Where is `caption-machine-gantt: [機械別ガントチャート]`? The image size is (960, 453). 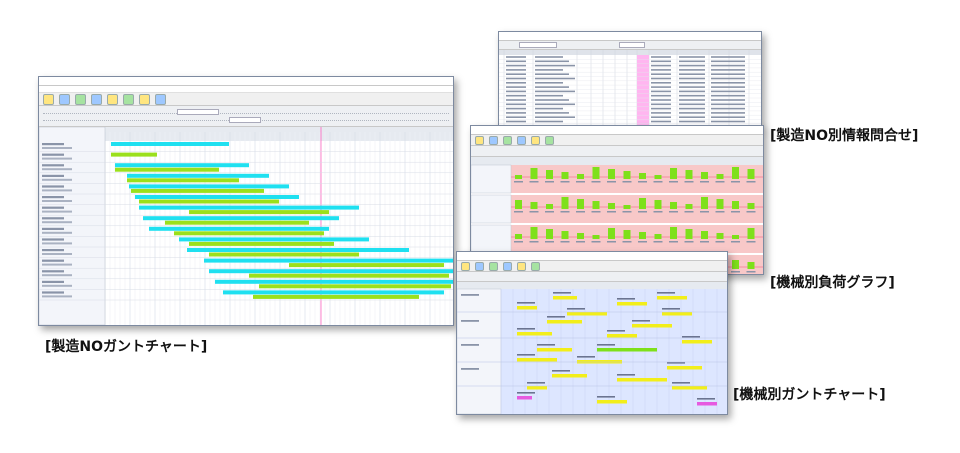 caption-machine-gantt: [機械別ガントチャート] is located at coordinates (809, 395).